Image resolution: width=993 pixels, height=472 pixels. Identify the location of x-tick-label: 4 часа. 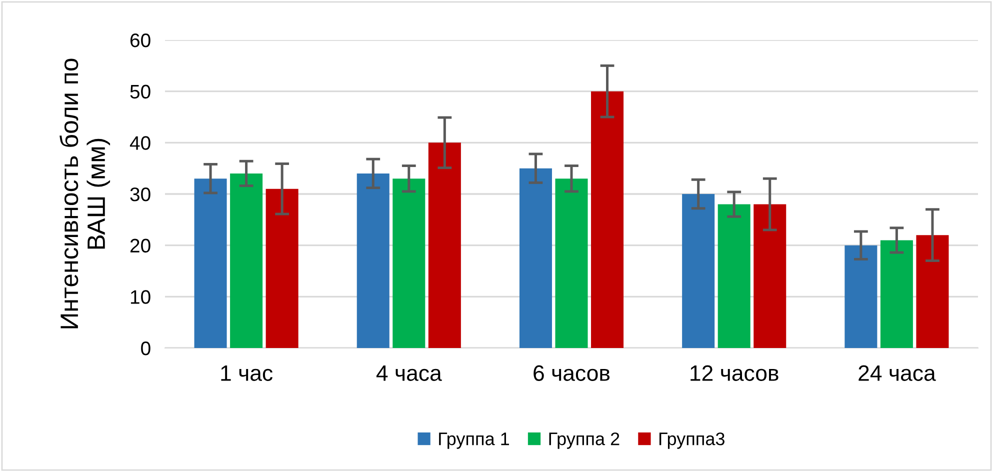
(409, 373).